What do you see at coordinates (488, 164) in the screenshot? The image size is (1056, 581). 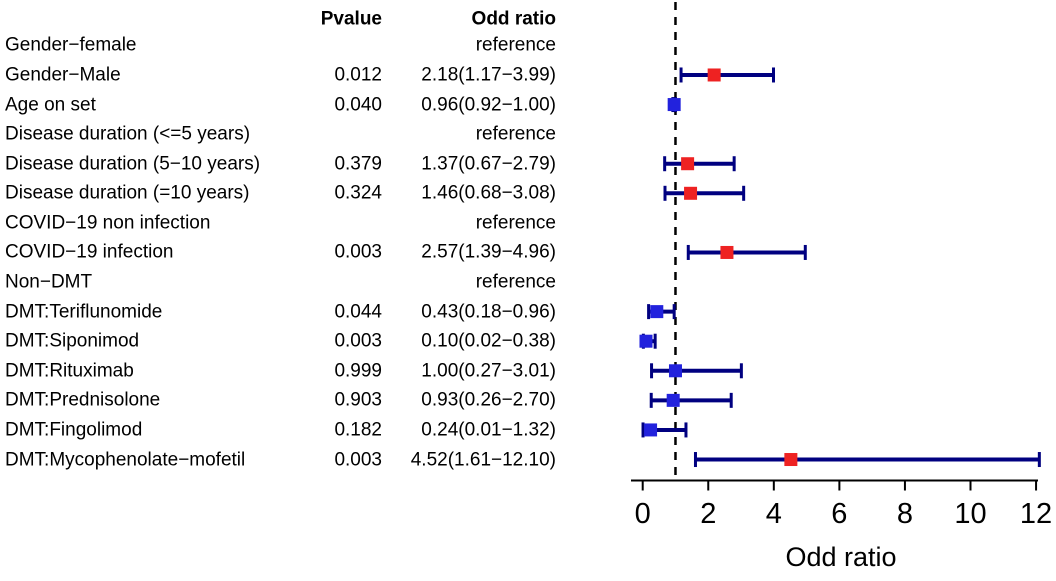 I see `row-odd-ratio: 1.37(0.67−2.79)` at bounding box center [488, 164].